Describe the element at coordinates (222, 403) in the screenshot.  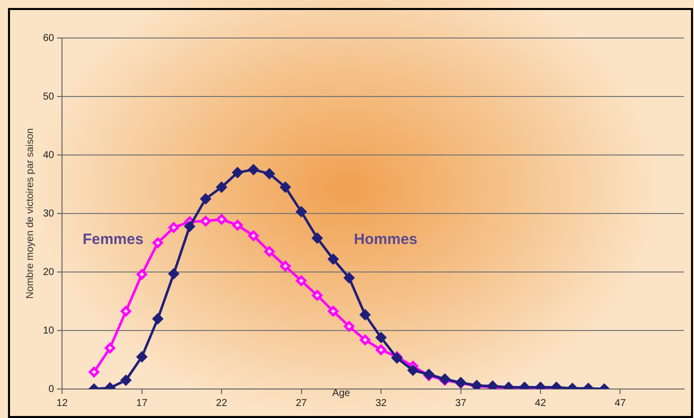
I see `x-tick-label: 22` at that location.